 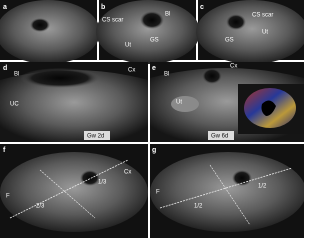 What do you see at coordinates (40, 207) in the screenshot?
I see `image-label: 2/3` at bounding box center [40, 207].